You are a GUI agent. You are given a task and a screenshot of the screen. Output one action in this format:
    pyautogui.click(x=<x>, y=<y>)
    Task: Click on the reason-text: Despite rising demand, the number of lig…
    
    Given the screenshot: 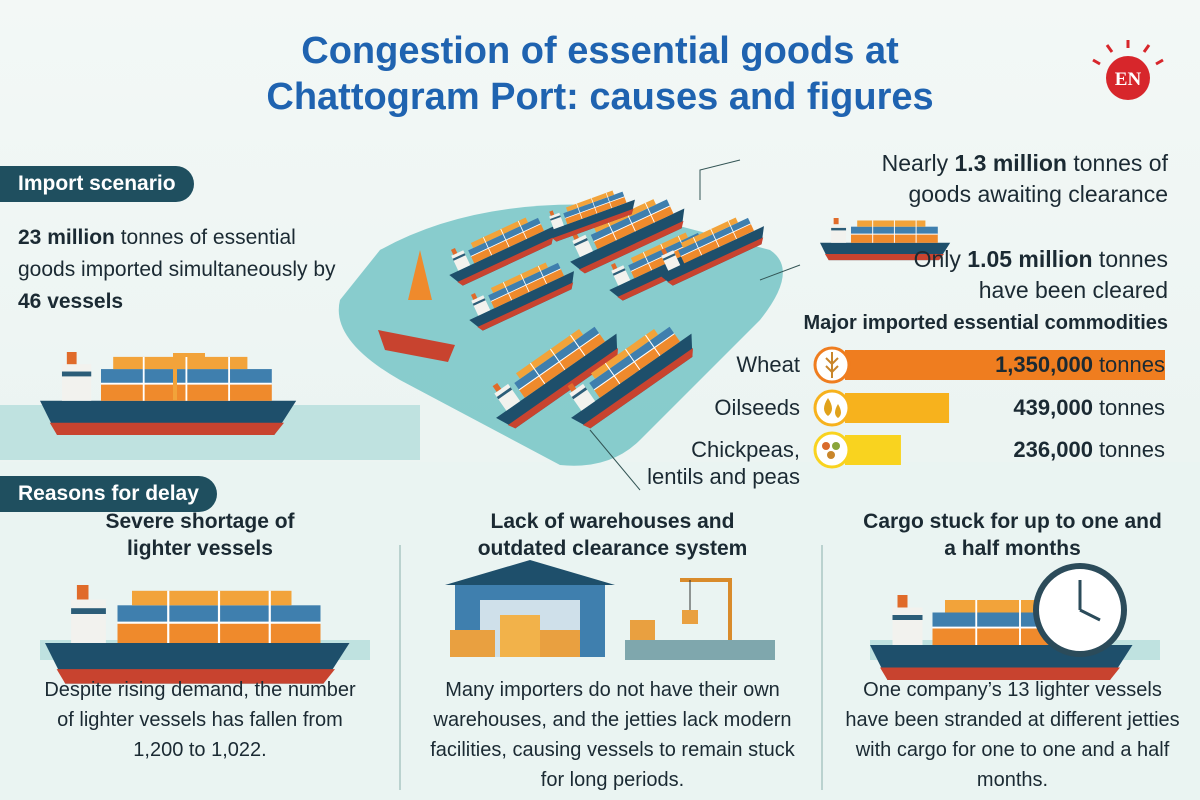 What is the action you would take?
    pyautogui.click(x=200, y=720)
    